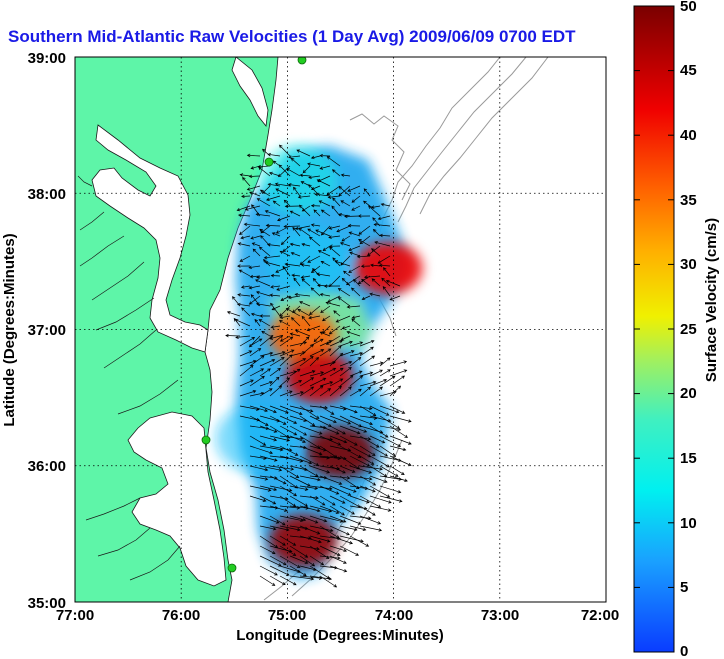 This screenshot has height=659, width=724. Describe the element at coordinates (337, 615) in the screenshot. I see `x-tick-labels: 77:00 76:00 75:00 74:00 73:00 72:00` at that location.